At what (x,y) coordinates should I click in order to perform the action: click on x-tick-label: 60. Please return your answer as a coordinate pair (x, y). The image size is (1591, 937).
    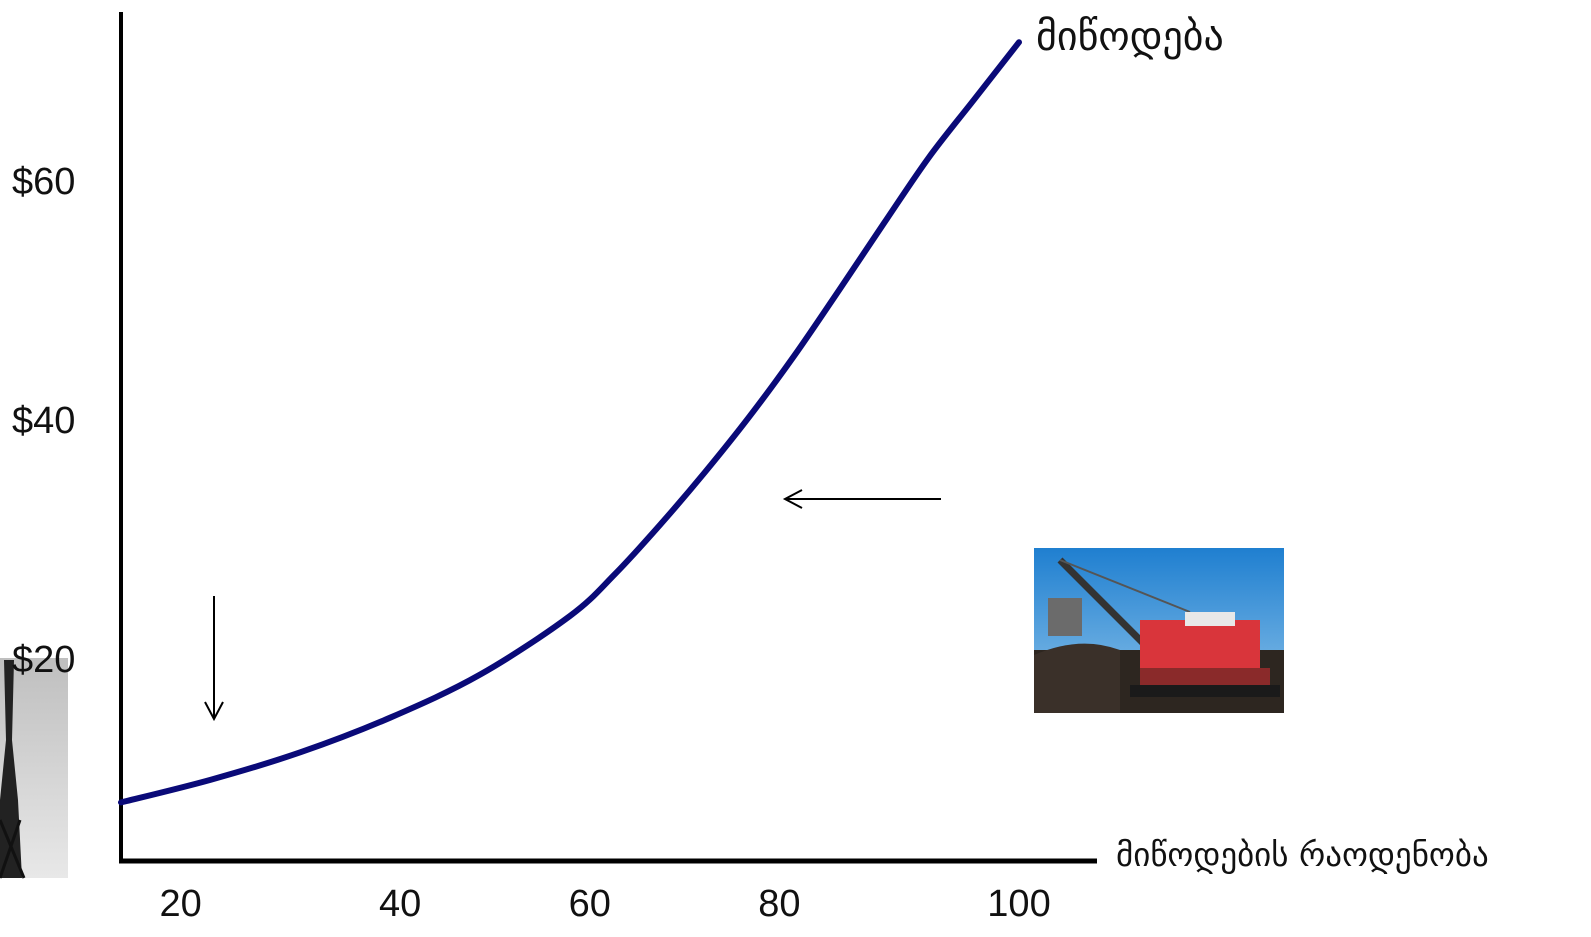
    Looking at the image, I should click on (590, 904).